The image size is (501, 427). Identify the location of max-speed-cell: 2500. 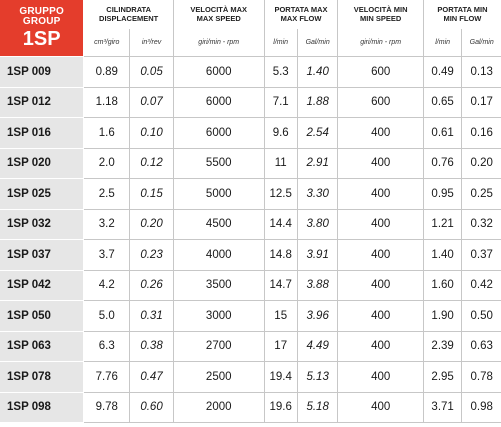
(219, 377).